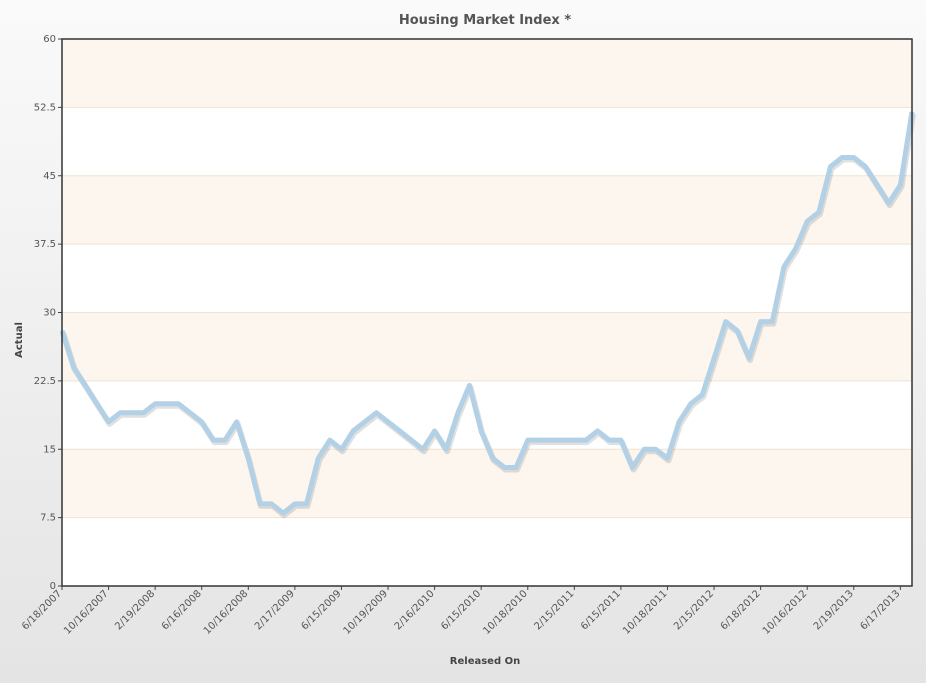  What do you see at coordinates (49, 176) in the screenshot?
I see `y-tick-label: 45` at bounding box center [49, 176].